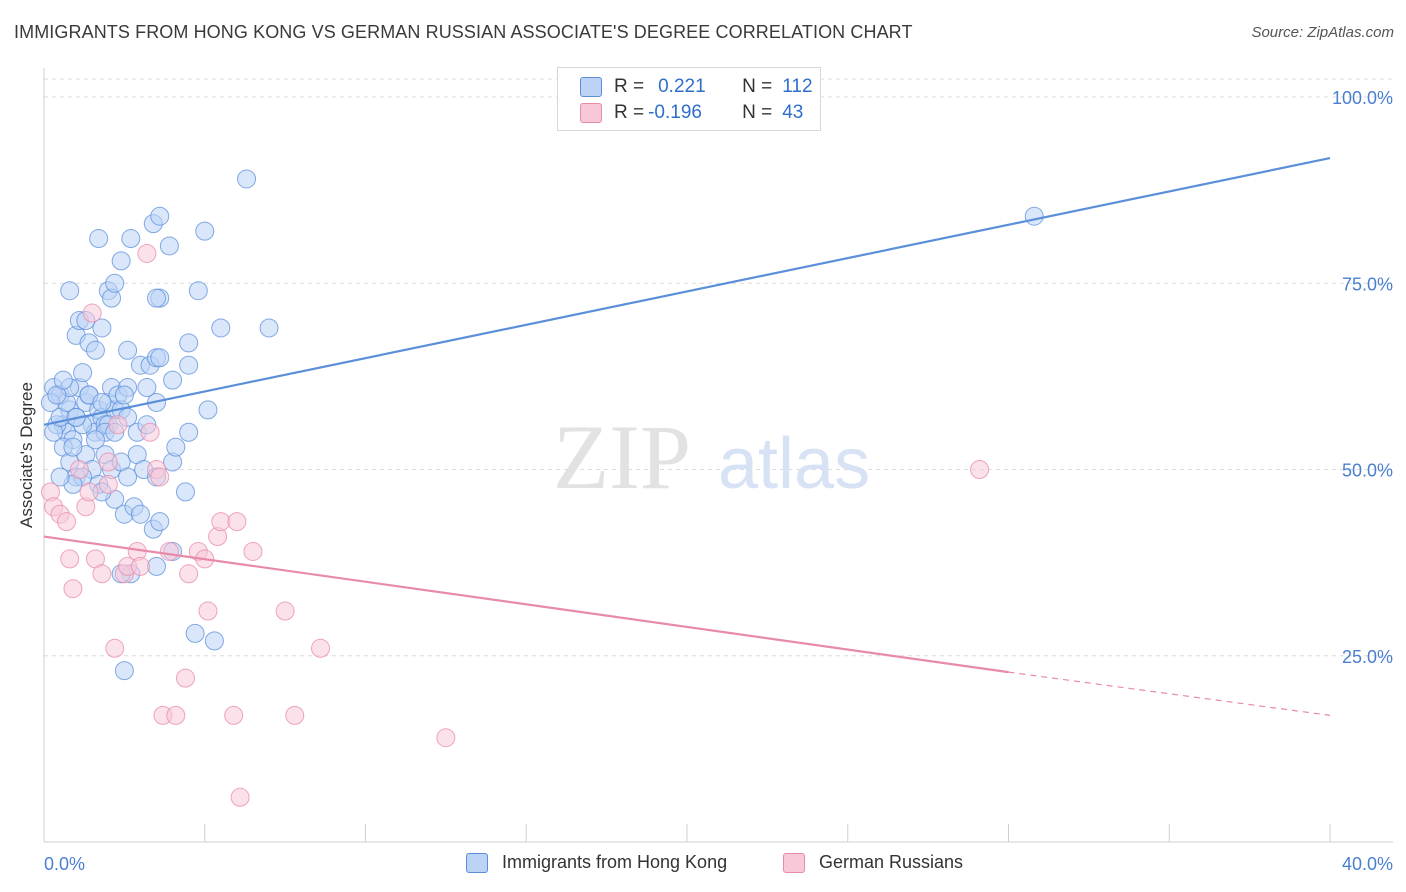 The width and height of the screenshot is (1406, 892). Describe the element at coordinates (1322, 32) in the screenshot. I see `chart-source: Source: ZipAtlas.com` at that location.